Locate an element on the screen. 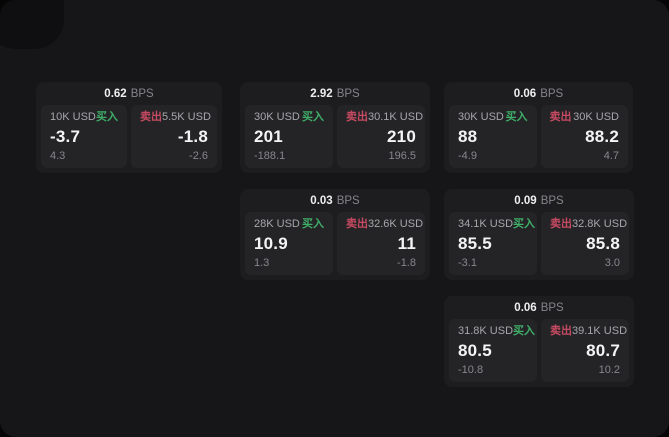 The image size is (669, 437). bps-header: 0.62 BPS is located at coordinates (129, 94).